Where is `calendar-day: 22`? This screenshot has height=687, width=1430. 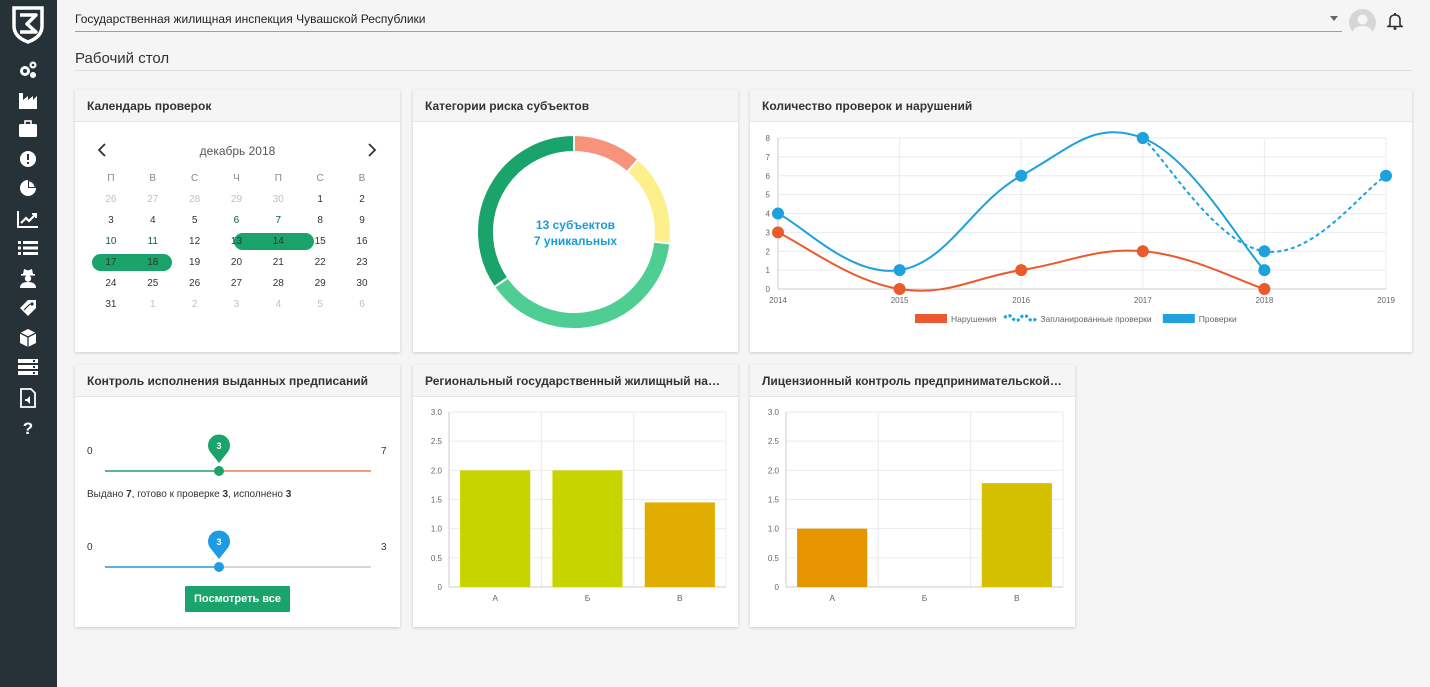 calendar-day: 22 is located at coordinates (320, 262).